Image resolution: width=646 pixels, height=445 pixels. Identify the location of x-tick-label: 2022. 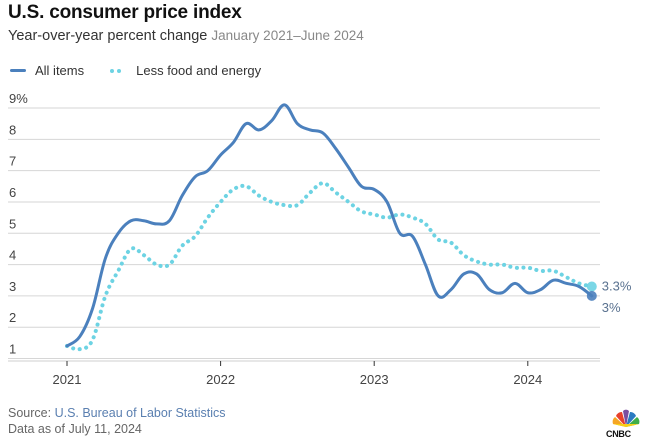
(220, 379).